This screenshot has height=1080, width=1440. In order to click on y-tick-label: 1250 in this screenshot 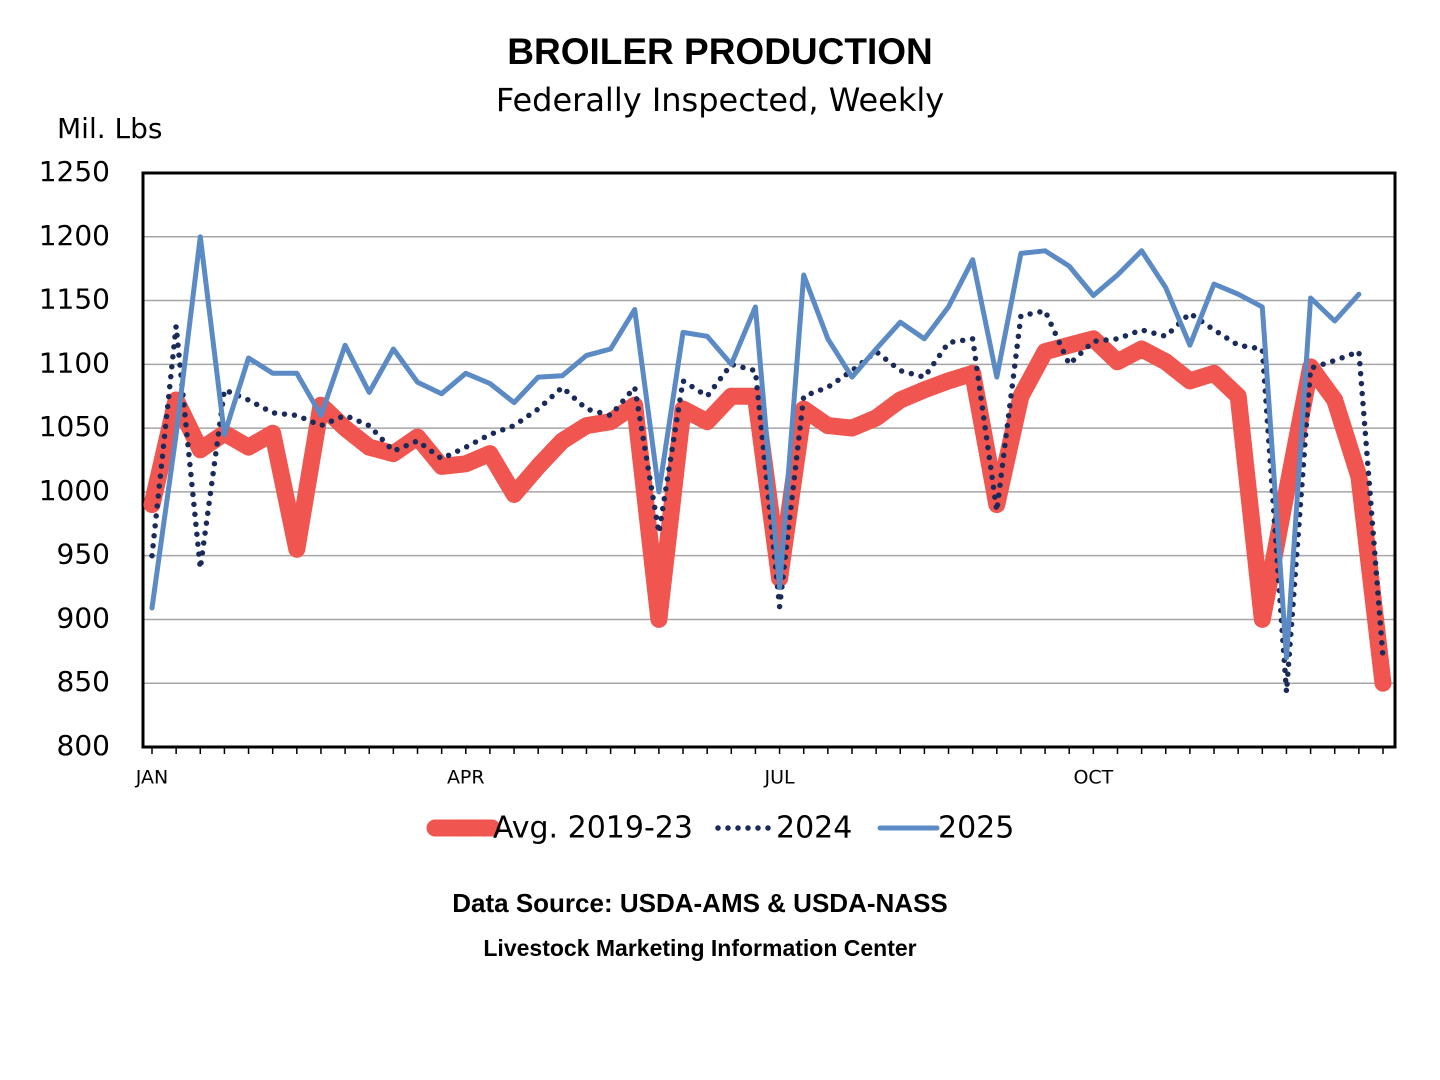, I will do `click(74, 171)`.